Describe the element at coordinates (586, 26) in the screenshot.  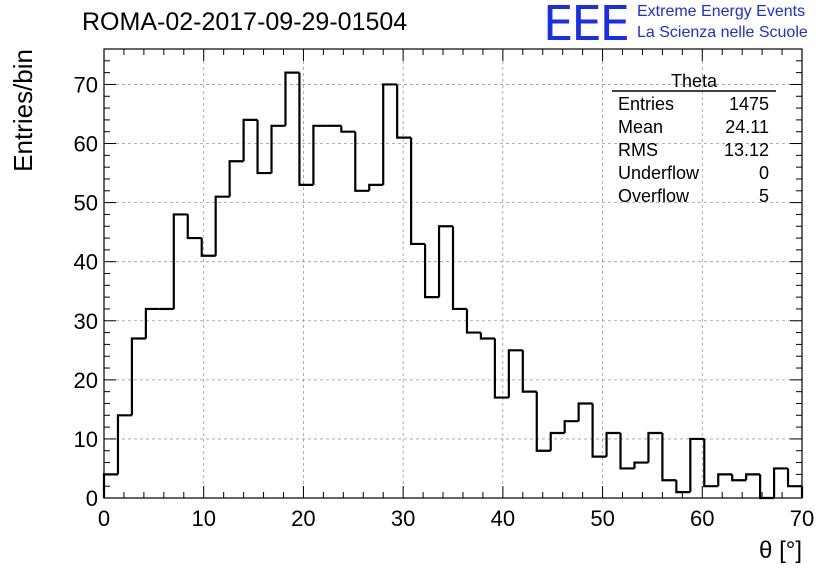
I see `eee-logo: EEE` at that location.